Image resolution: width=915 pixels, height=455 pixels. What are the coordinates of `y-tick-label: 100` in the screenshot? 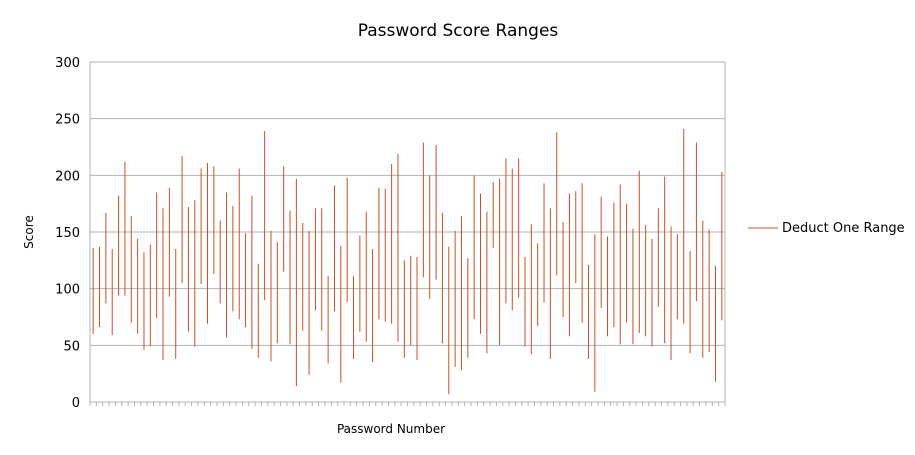 It's located at (67, 290).